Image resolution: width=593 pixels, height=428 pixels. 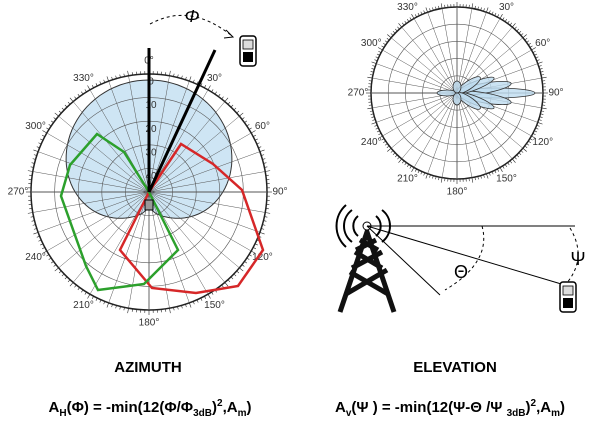 What do you see at coordinates (506, 178) in the screenshot?
I see `angle-label: 150°` at bounding box center [506, 178].